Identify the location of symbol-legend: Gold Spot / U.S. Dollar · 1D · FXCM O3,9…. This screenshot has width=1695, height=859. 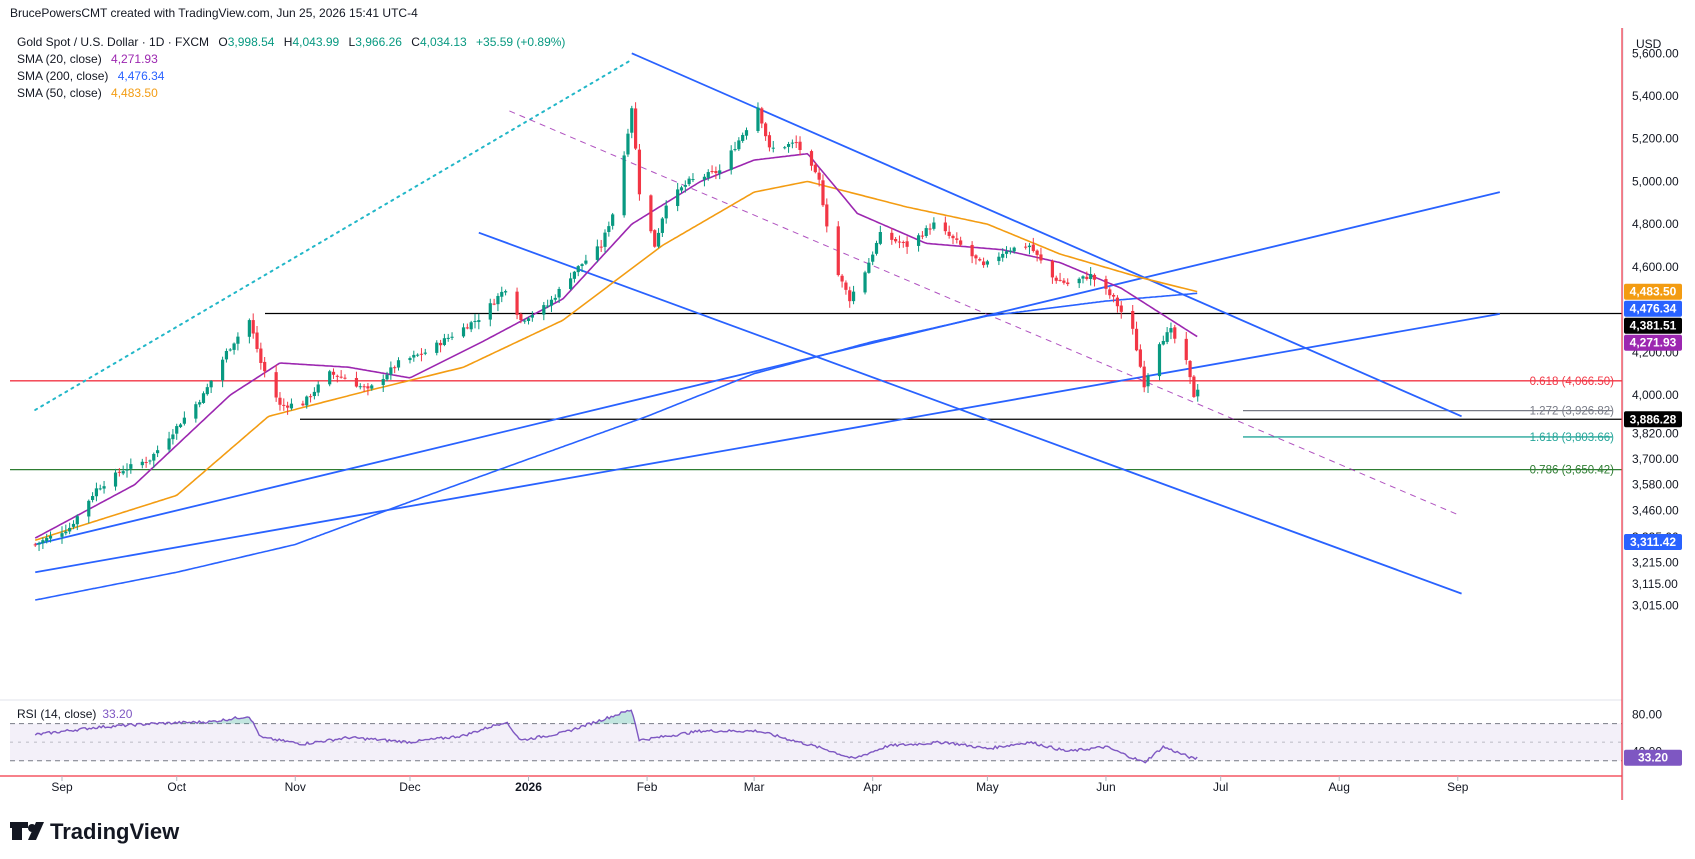
(291, 42).